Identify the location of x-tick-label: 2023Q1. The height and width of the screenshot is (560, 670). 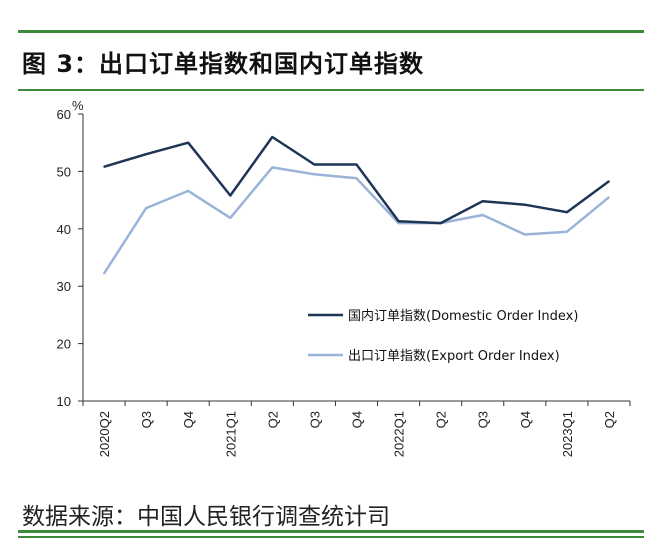
(567, 434).